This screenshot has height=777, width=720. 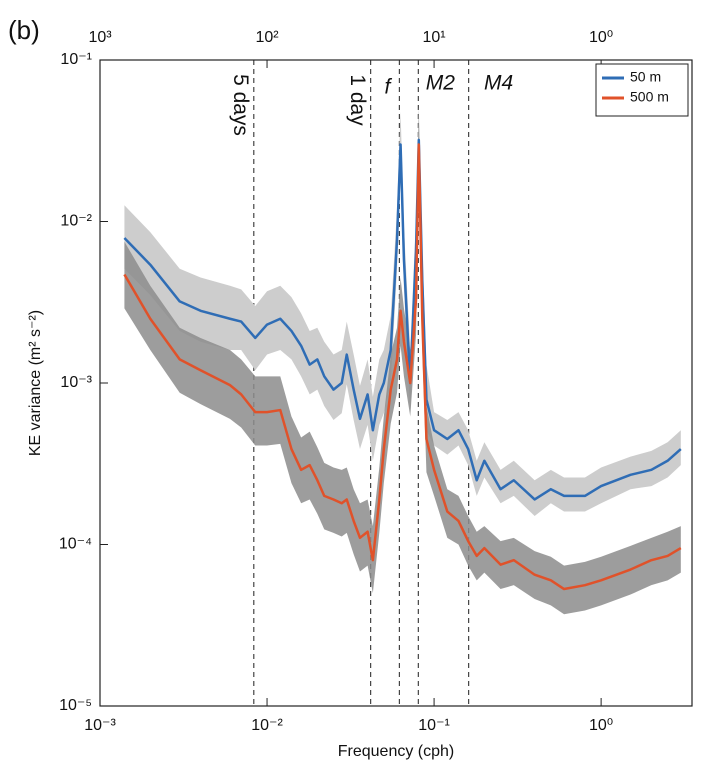 What do you see at coordinates (434, 37) in the screenshot?
I see `x2-tick-label: 10¹` at bounding box center [434, 37].